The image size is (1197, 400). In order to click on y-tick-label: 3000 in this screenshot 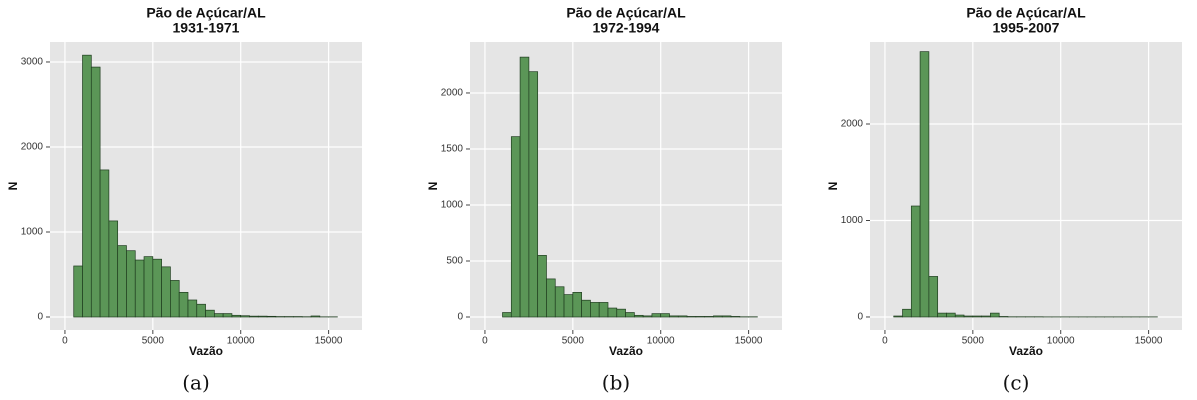, I will do `click(32, 62)`.